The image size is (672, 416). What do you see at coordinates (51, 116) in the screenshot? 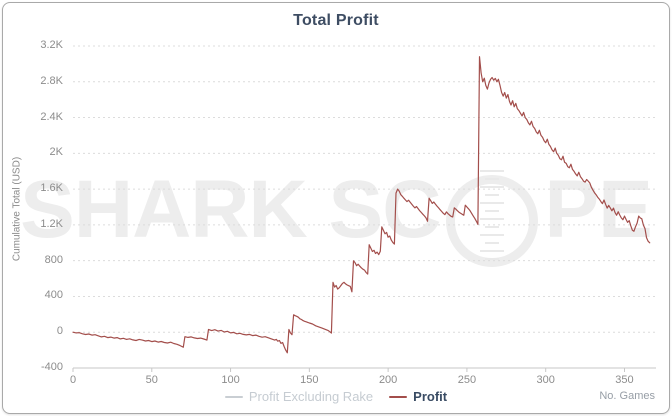
I see `y-tick-label: 2.4K` at bounding box center [51, 116].